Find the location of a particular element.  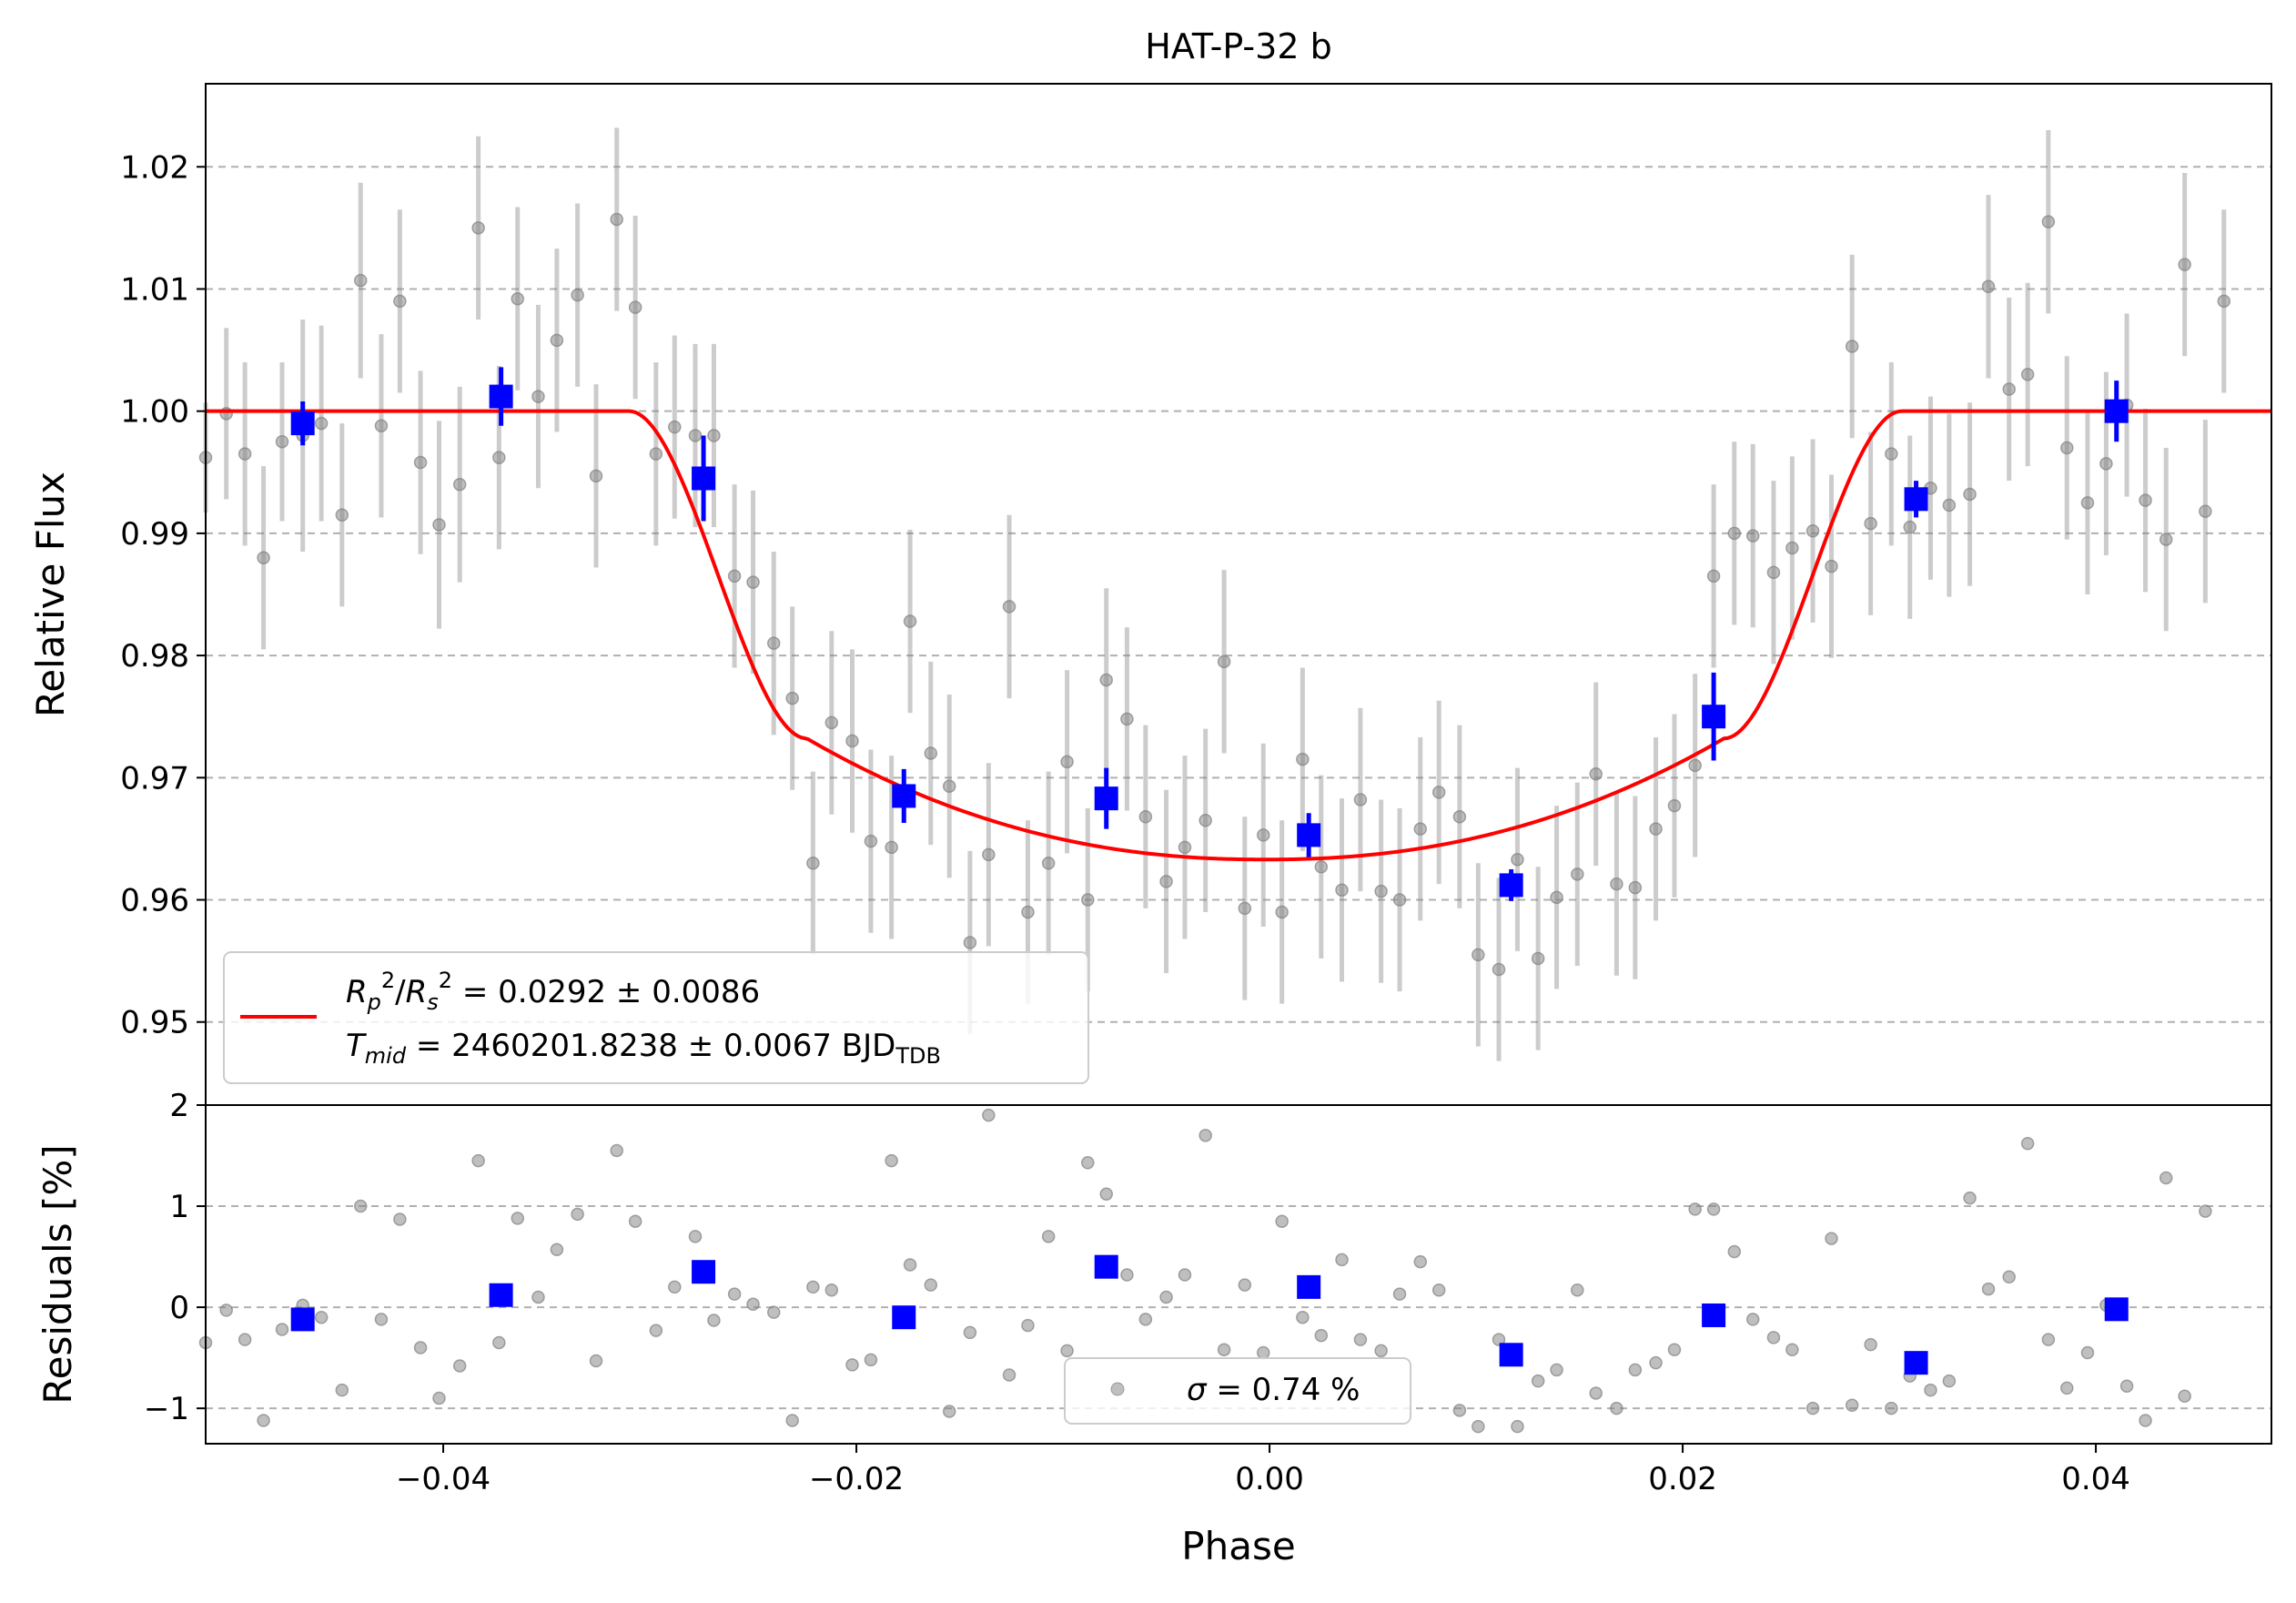

main-y-axis-label: Relative Flux is located at coordinates (51, 594).